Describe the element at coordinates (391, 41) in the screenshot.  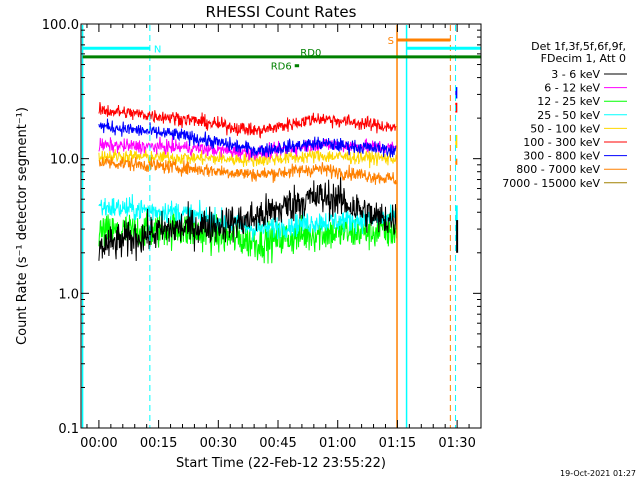
I see `flag-label: S` at that location.